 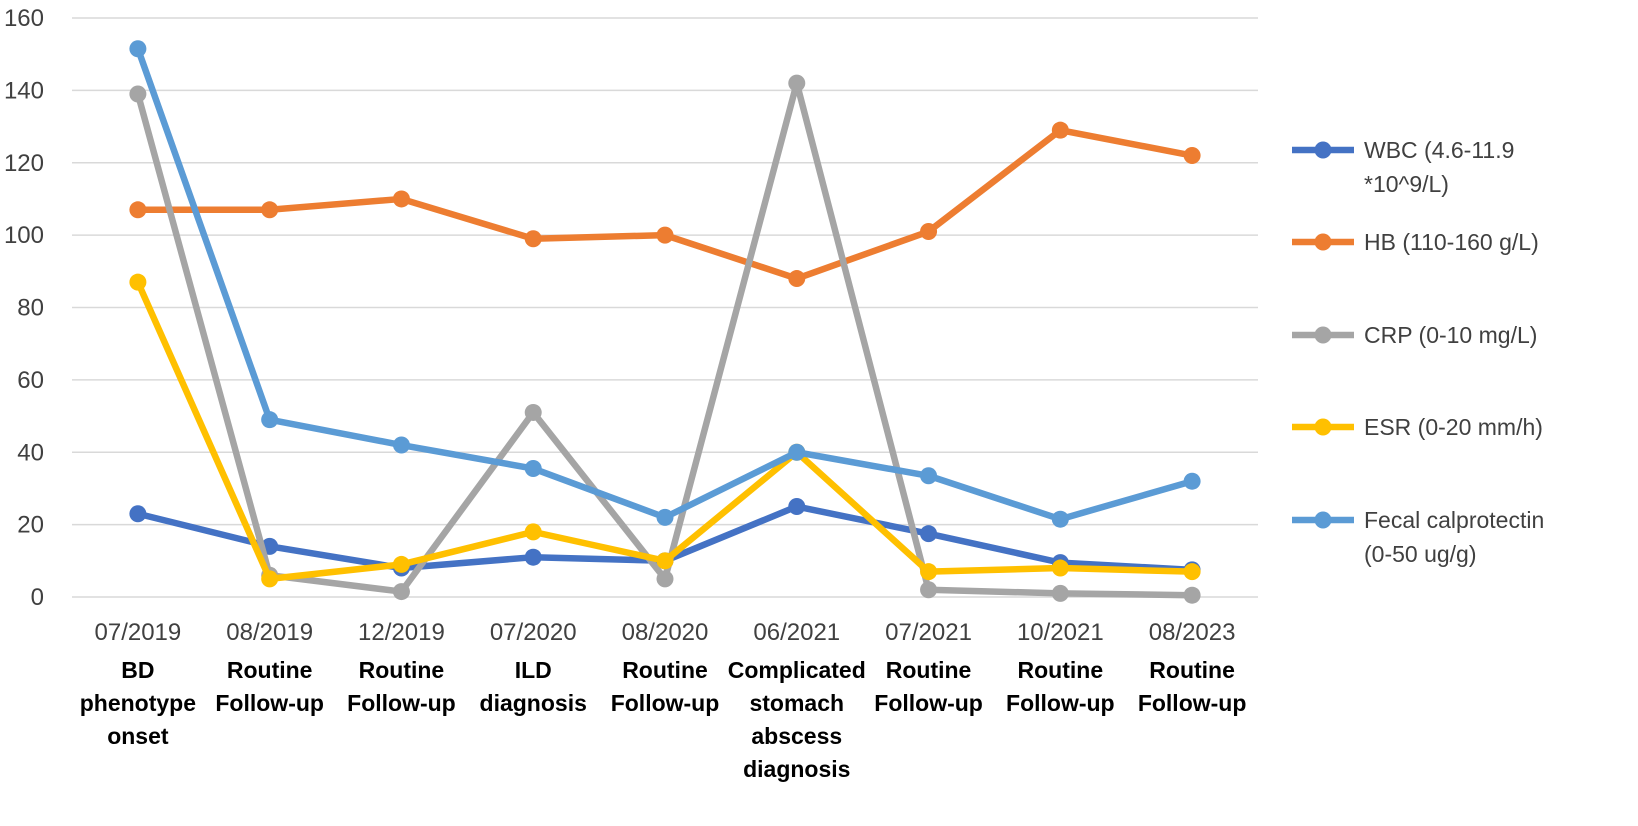 I want to click on y-tick-label: 60, so click(x=30, y=380).